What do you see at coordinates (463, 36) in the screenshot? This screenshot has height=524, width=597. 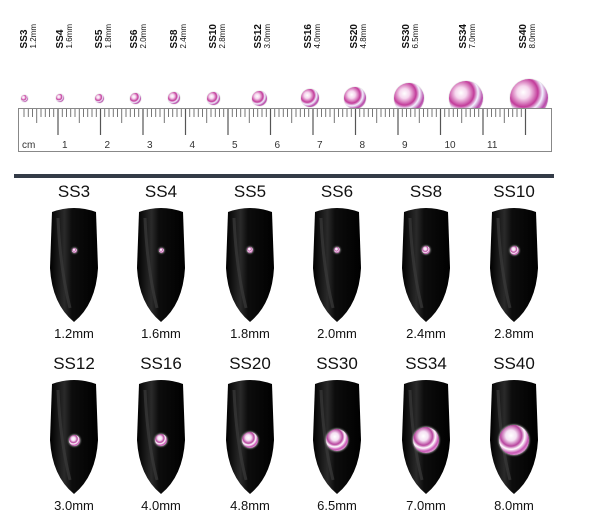 I see `ruler-size-name: SS34` at bounding box center [463, 36].